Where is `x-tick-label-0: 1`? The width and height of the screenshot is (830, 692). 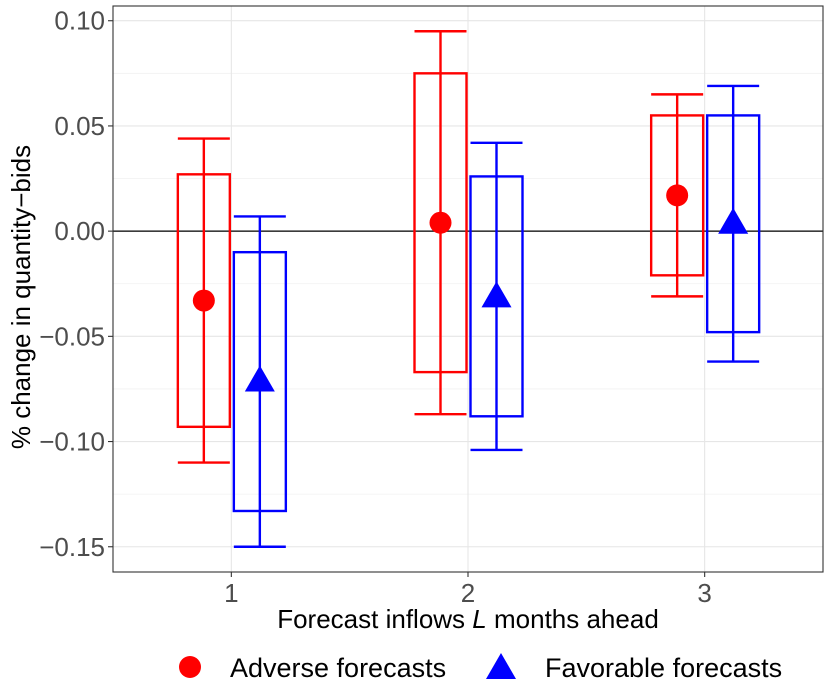
x-tick-label-0: 1 is located at coordinates (231, 593).